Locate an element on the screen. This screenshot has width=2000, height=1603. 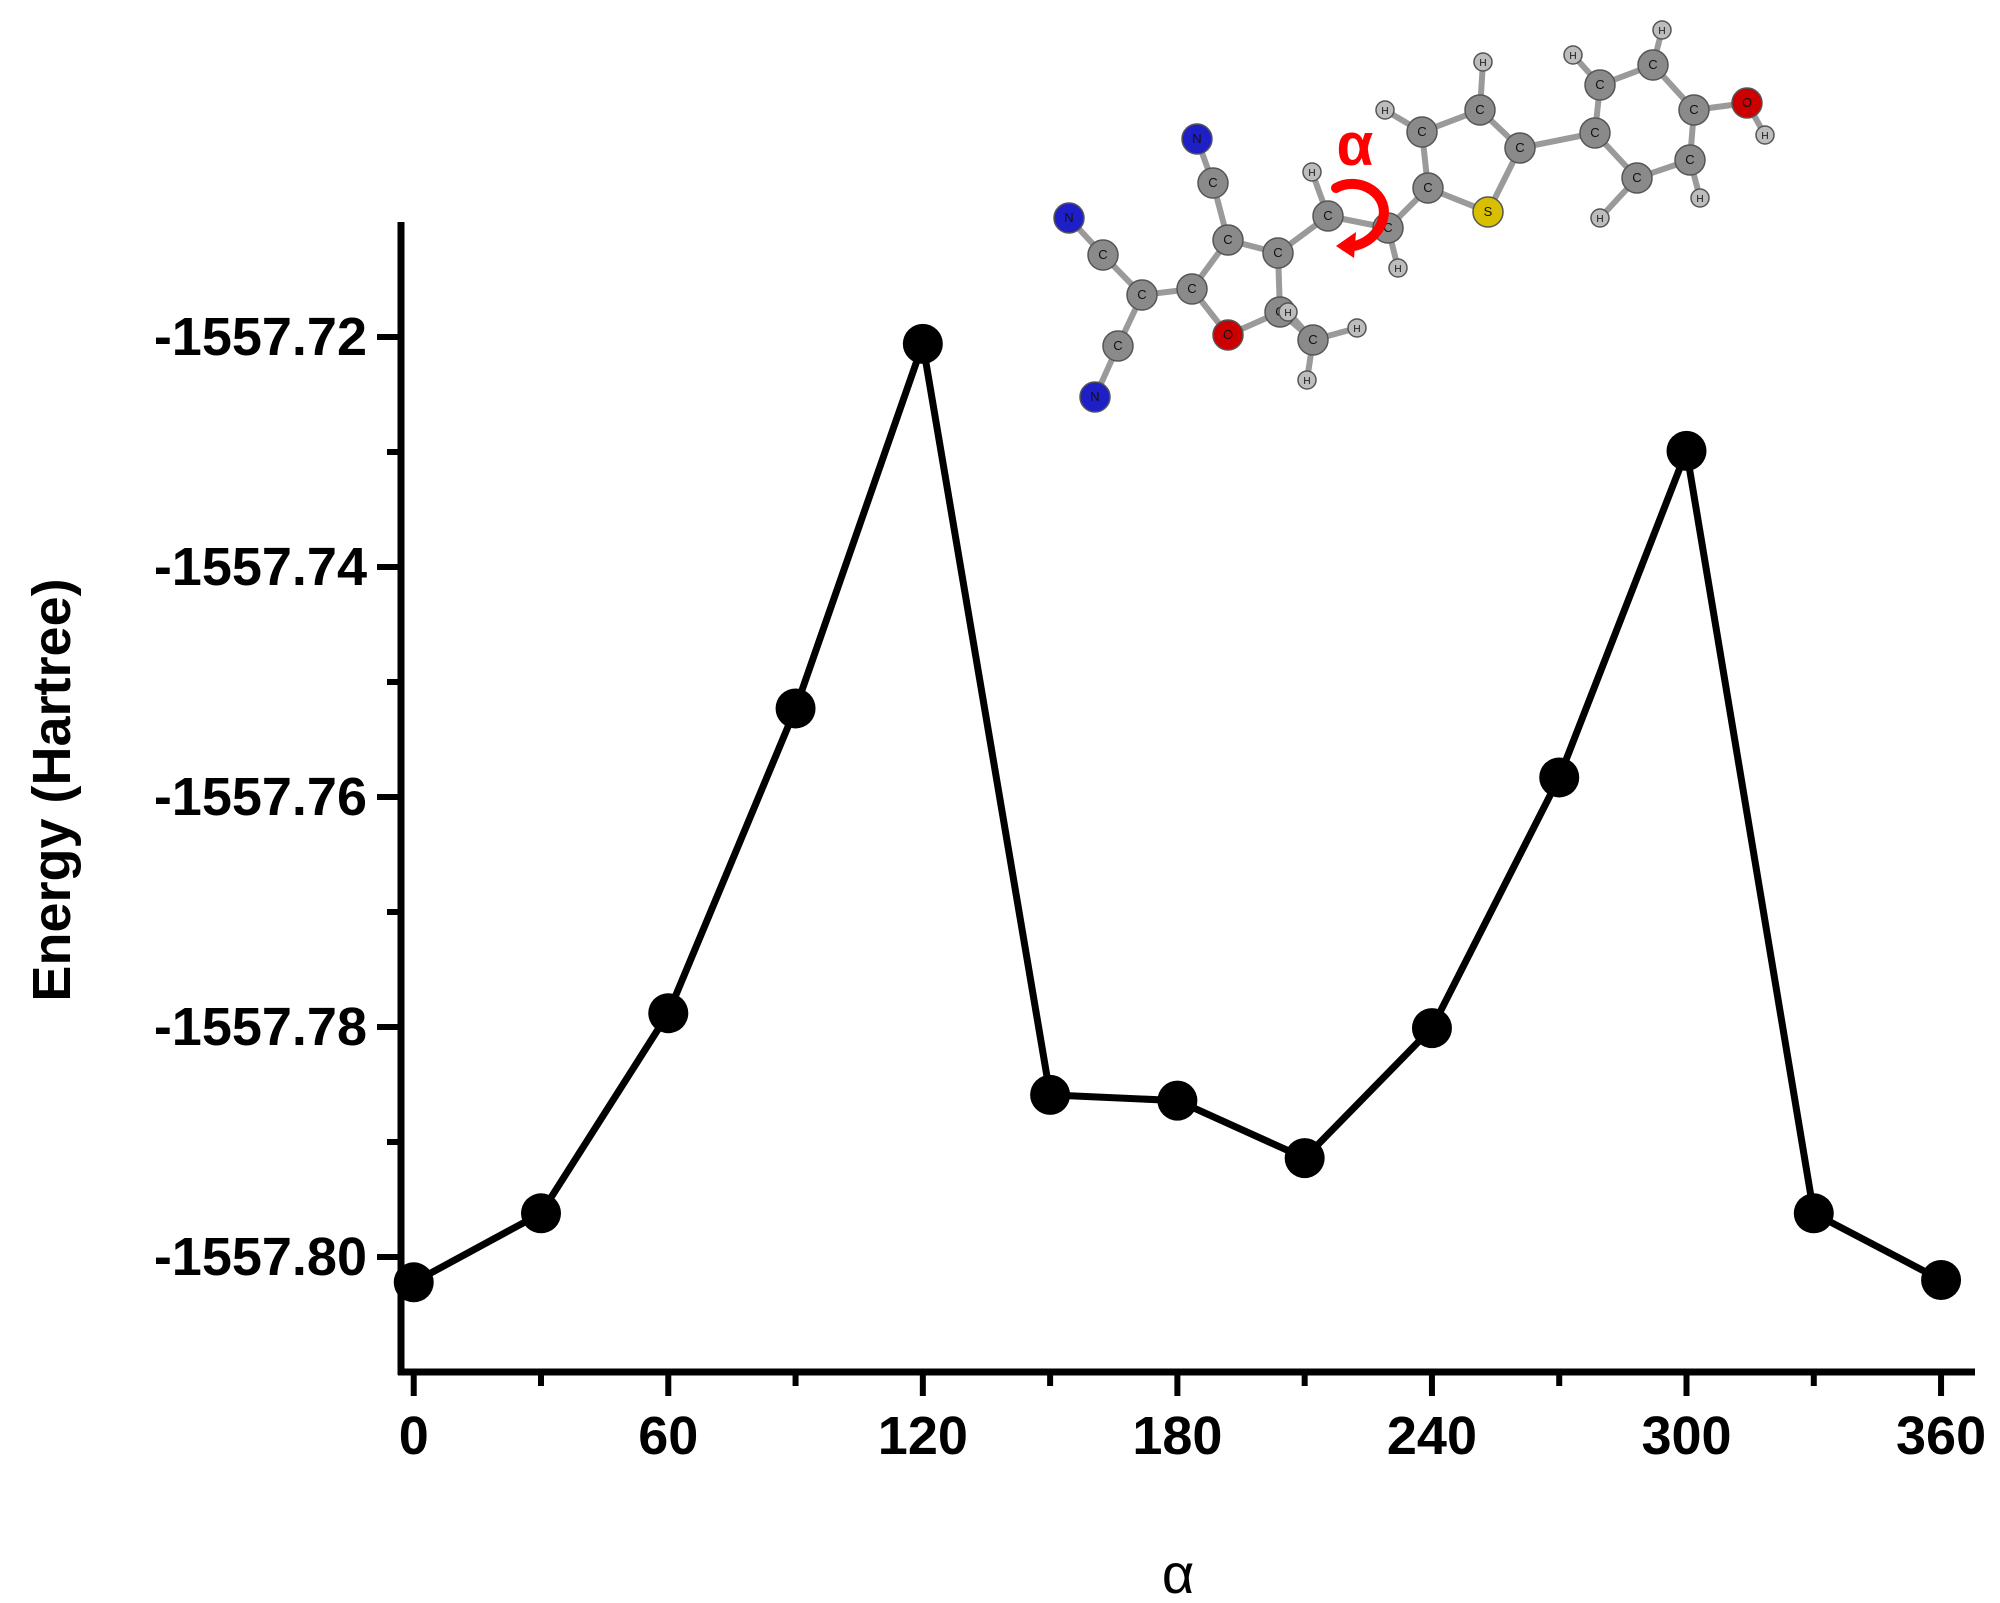
x-tick-label: 240 is located at coordinates (1432, 1436).